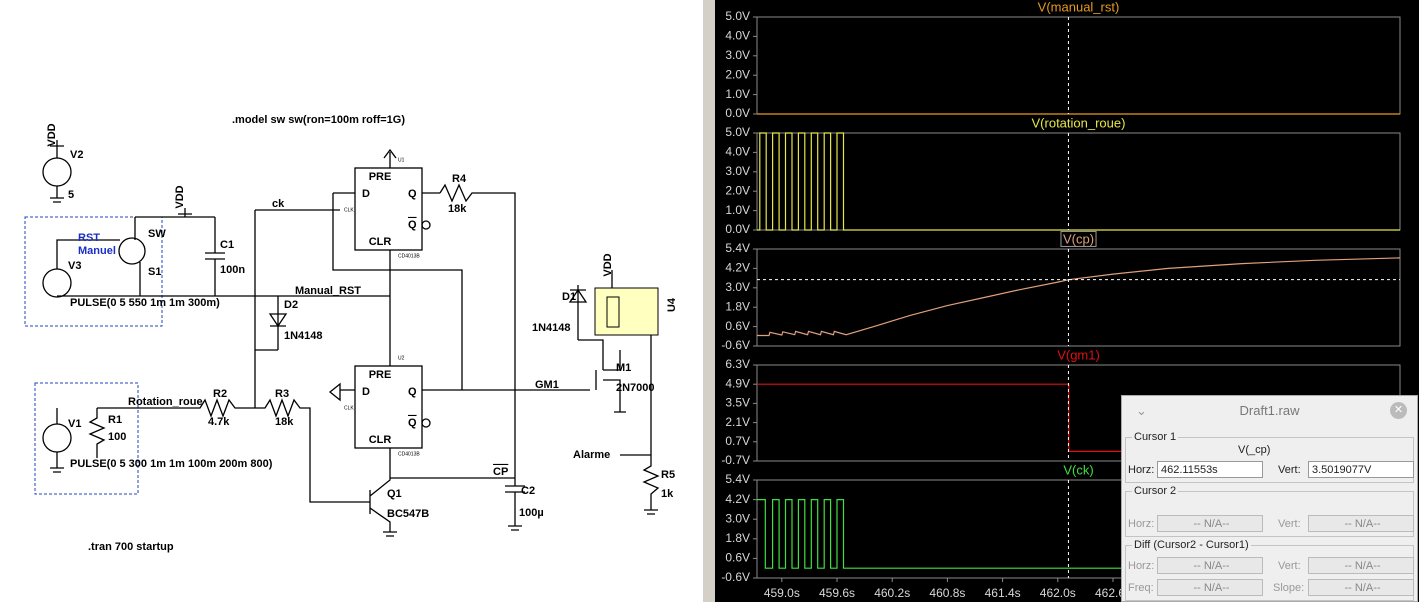 This screenshot has width=1419, height=602. What do you see at coordinates (76, 155) in the screenshot?
I see `schematic-label: V2` at bounding box center [76, 155].